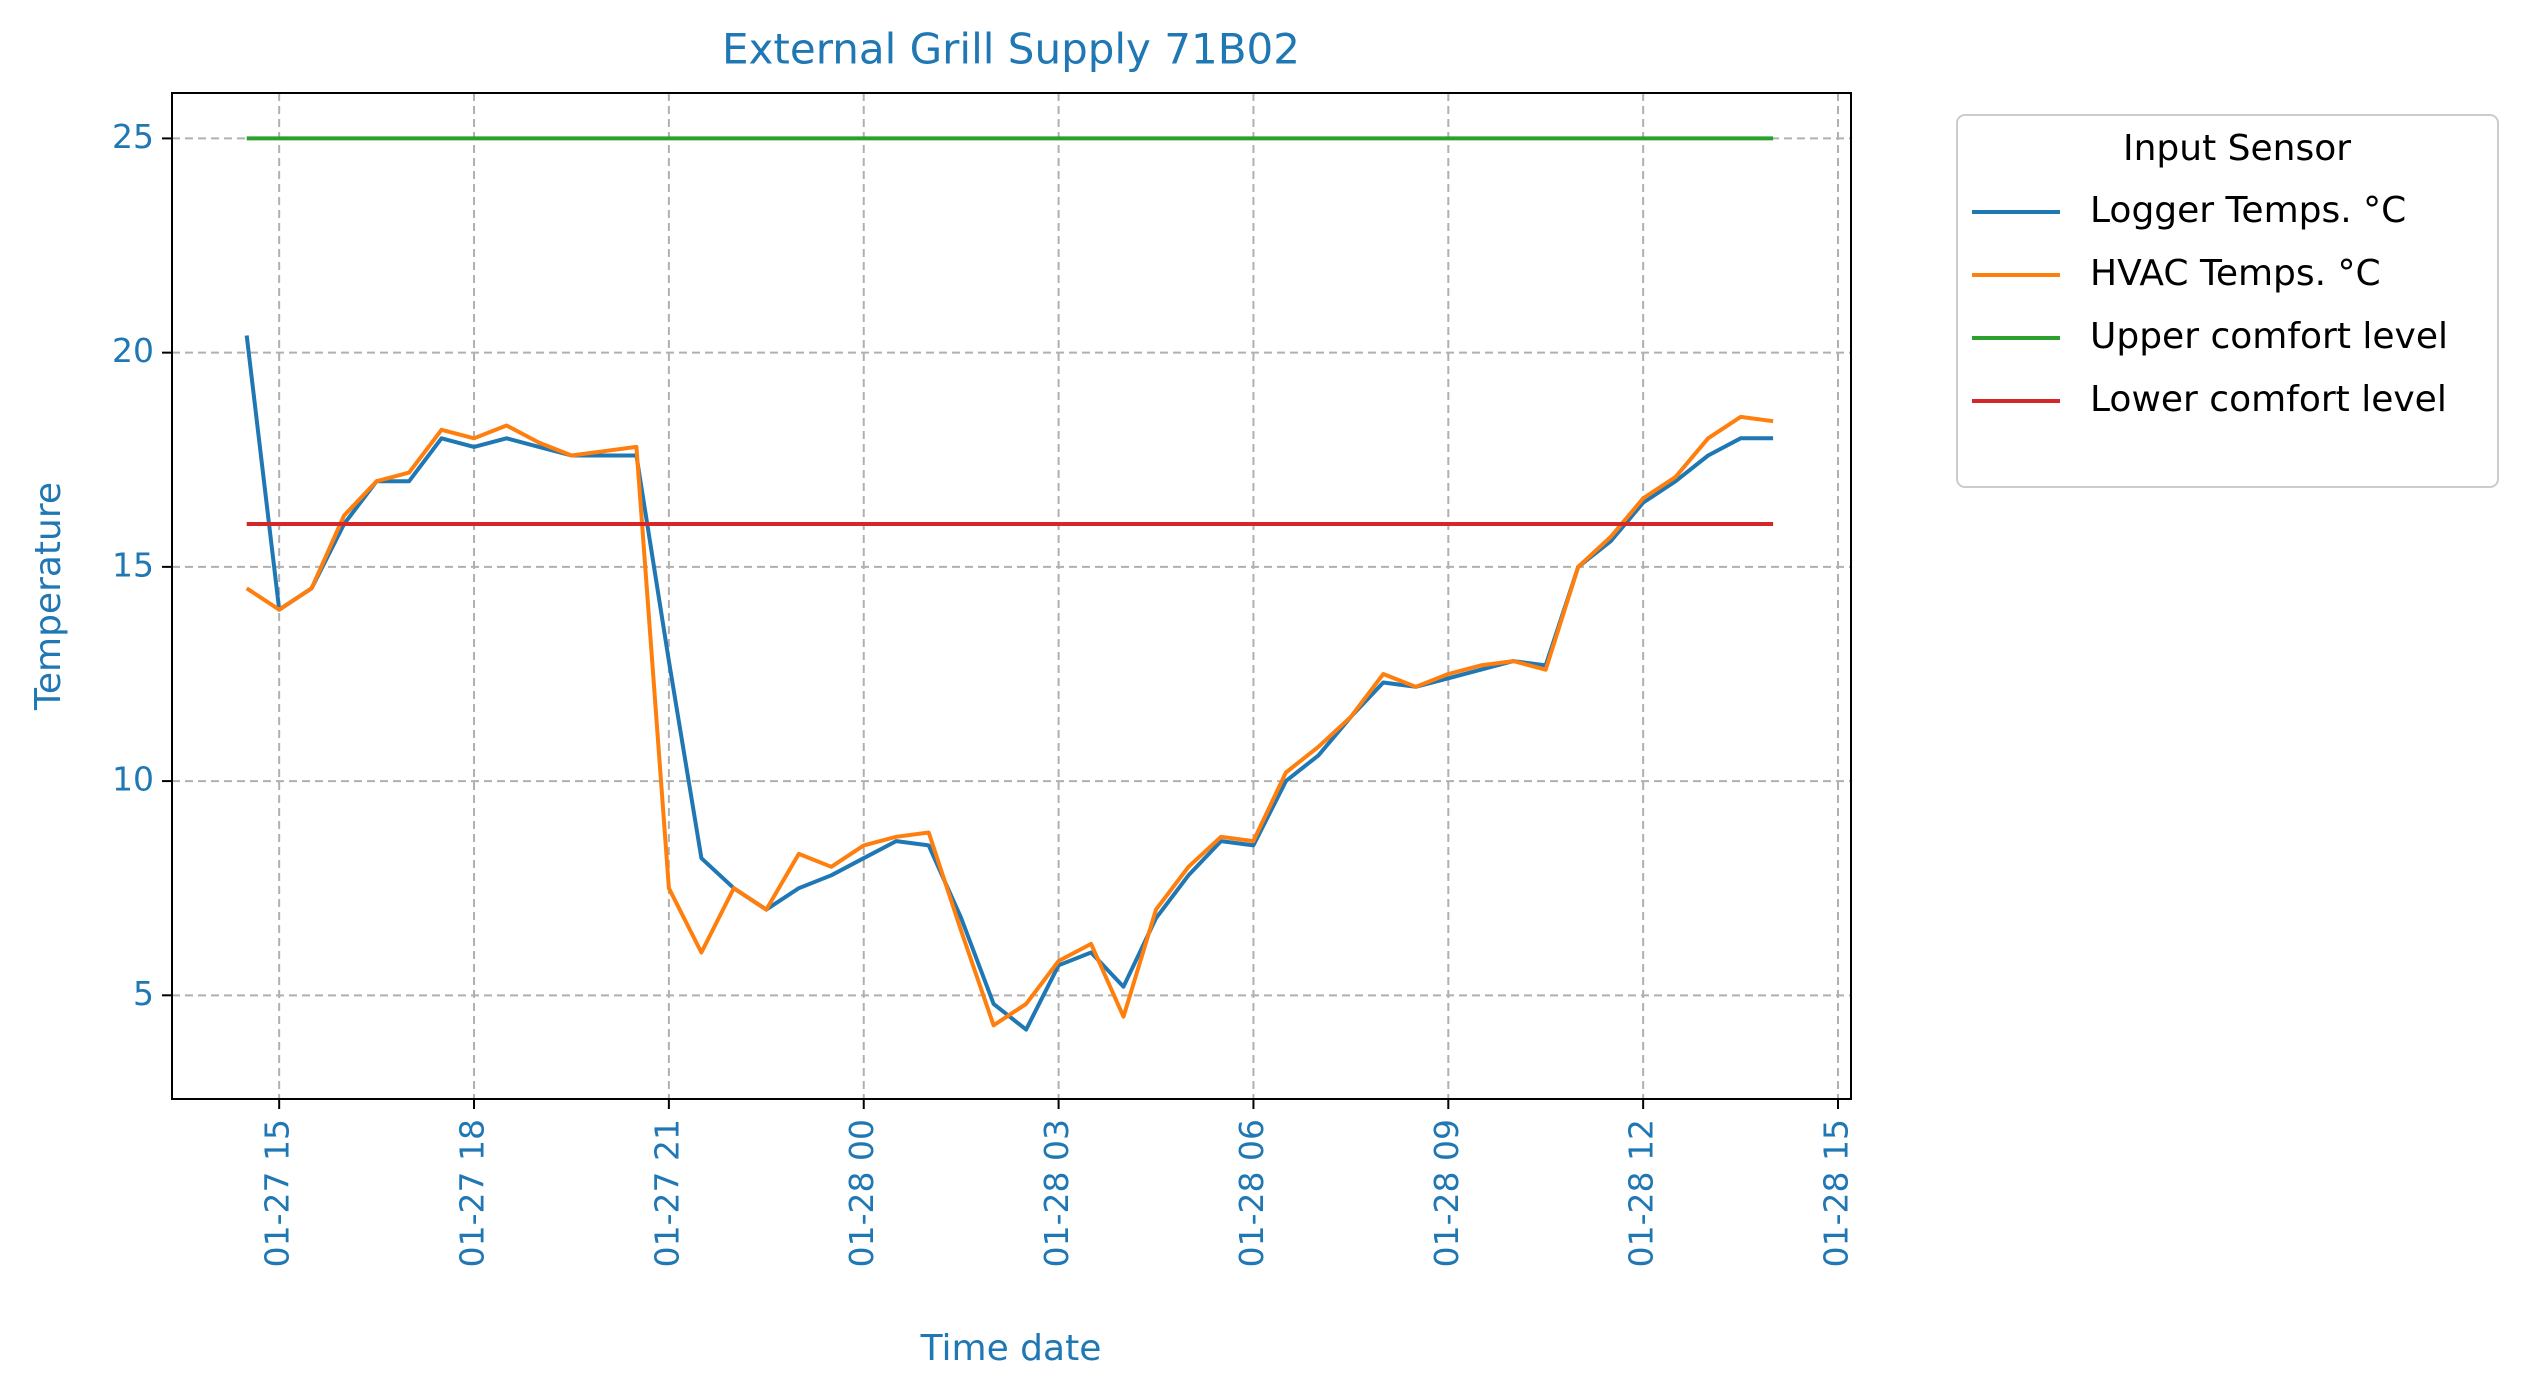 The width and height of the screenshot is (2540, 1397). What do you see at coordinates (143, 993) in the screenshot?
I see `y-tick-label: 5` at bounding box center [143, 993].